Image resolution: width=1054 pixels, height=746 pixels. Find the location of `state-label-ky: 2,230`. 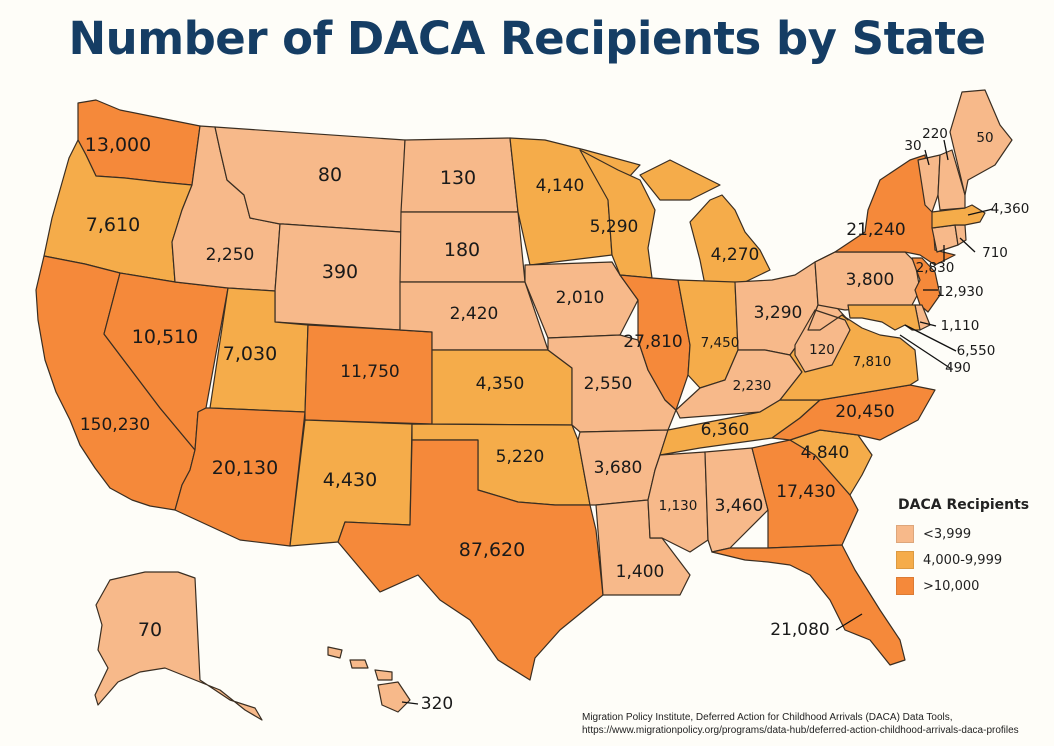

state-label-ky: 2,230 is located at coordinates (752, 386).